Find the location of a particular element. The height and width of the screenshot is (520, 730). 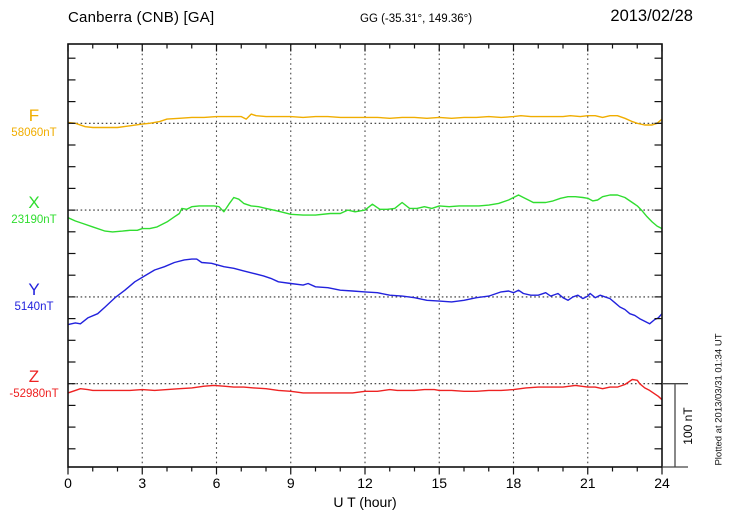

x-tick-label-24: 24 is located at coordinates (662, 483).